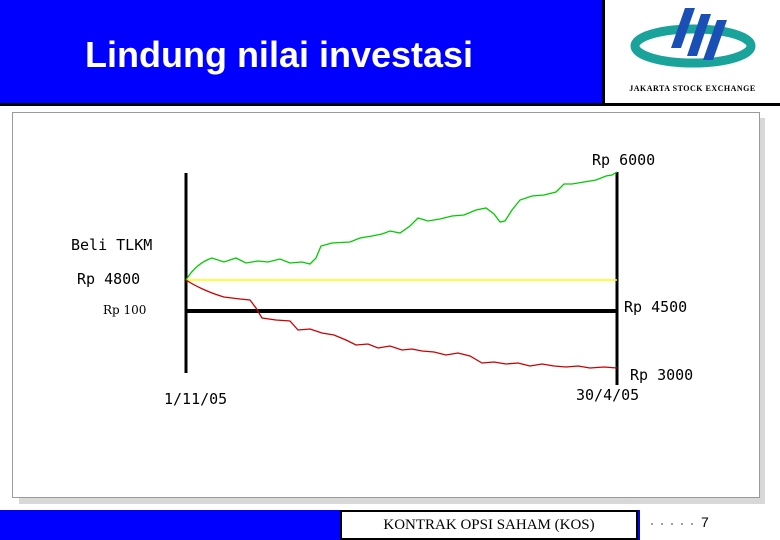 This screenshot has height=540, width=780. I want to click on page-dots-decoration, so click(672, 524).